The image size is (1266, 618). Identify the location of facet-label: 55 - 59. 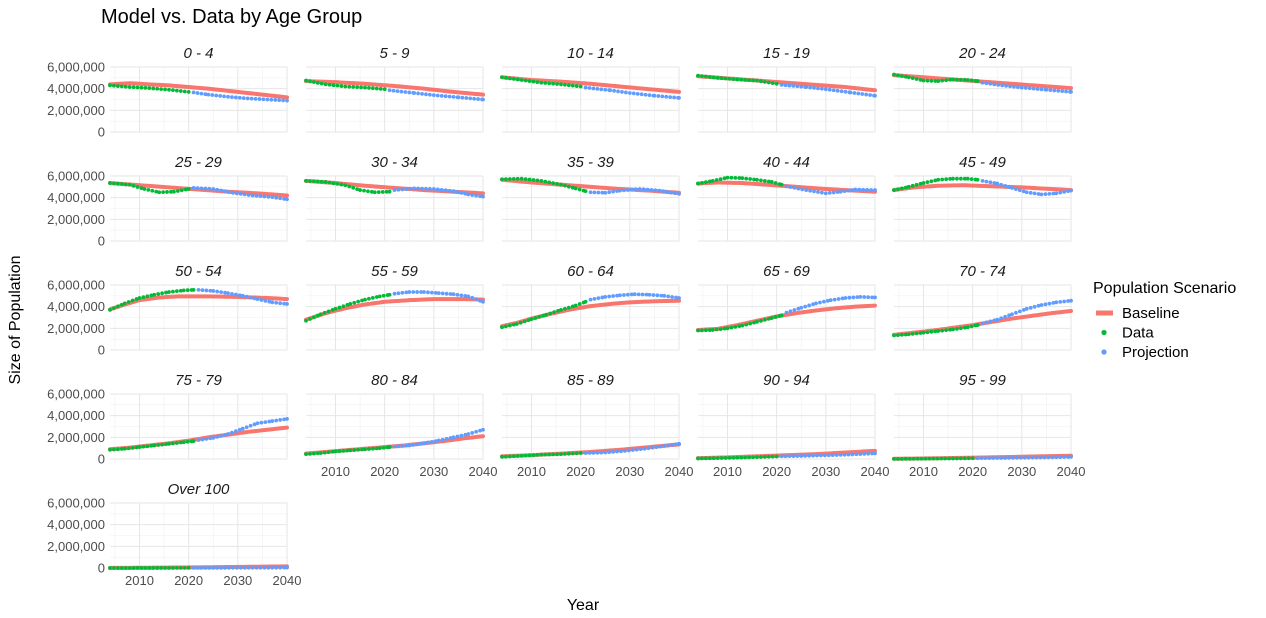
(394, 271).